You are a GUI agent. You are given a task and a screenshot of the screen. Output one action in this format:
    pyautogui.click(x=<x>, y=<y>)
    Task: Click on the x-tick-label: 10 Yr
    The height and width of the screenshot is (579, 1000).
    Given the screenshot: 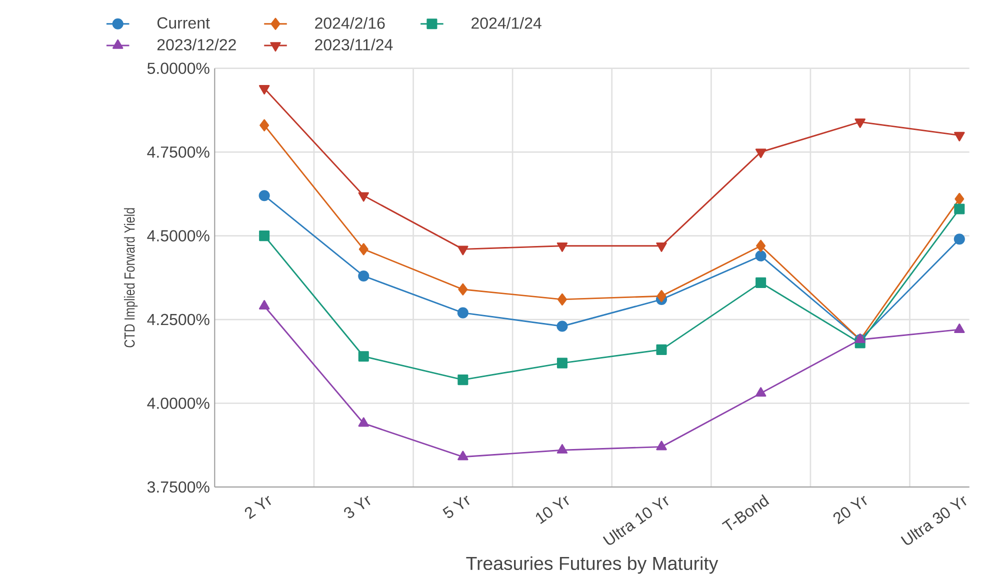 What is the action you would take?
    pyautogui.click(x=552, y=510)
    